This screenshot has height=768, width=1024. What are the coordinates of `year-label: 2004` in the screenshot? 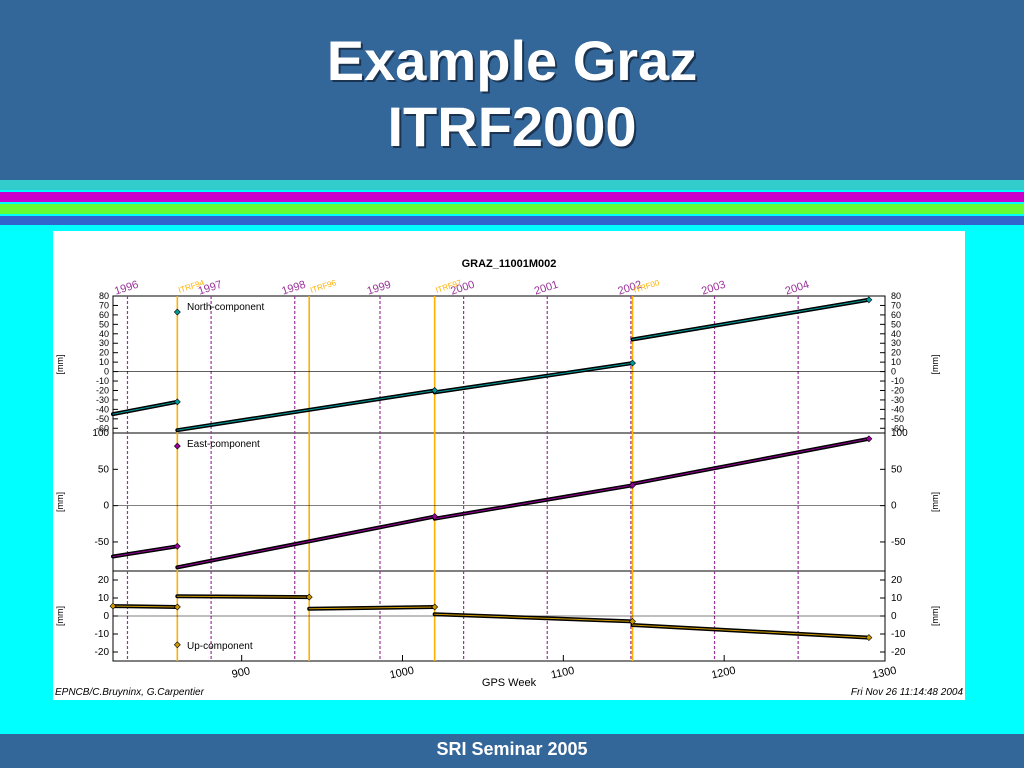 It's located at (797, 288).